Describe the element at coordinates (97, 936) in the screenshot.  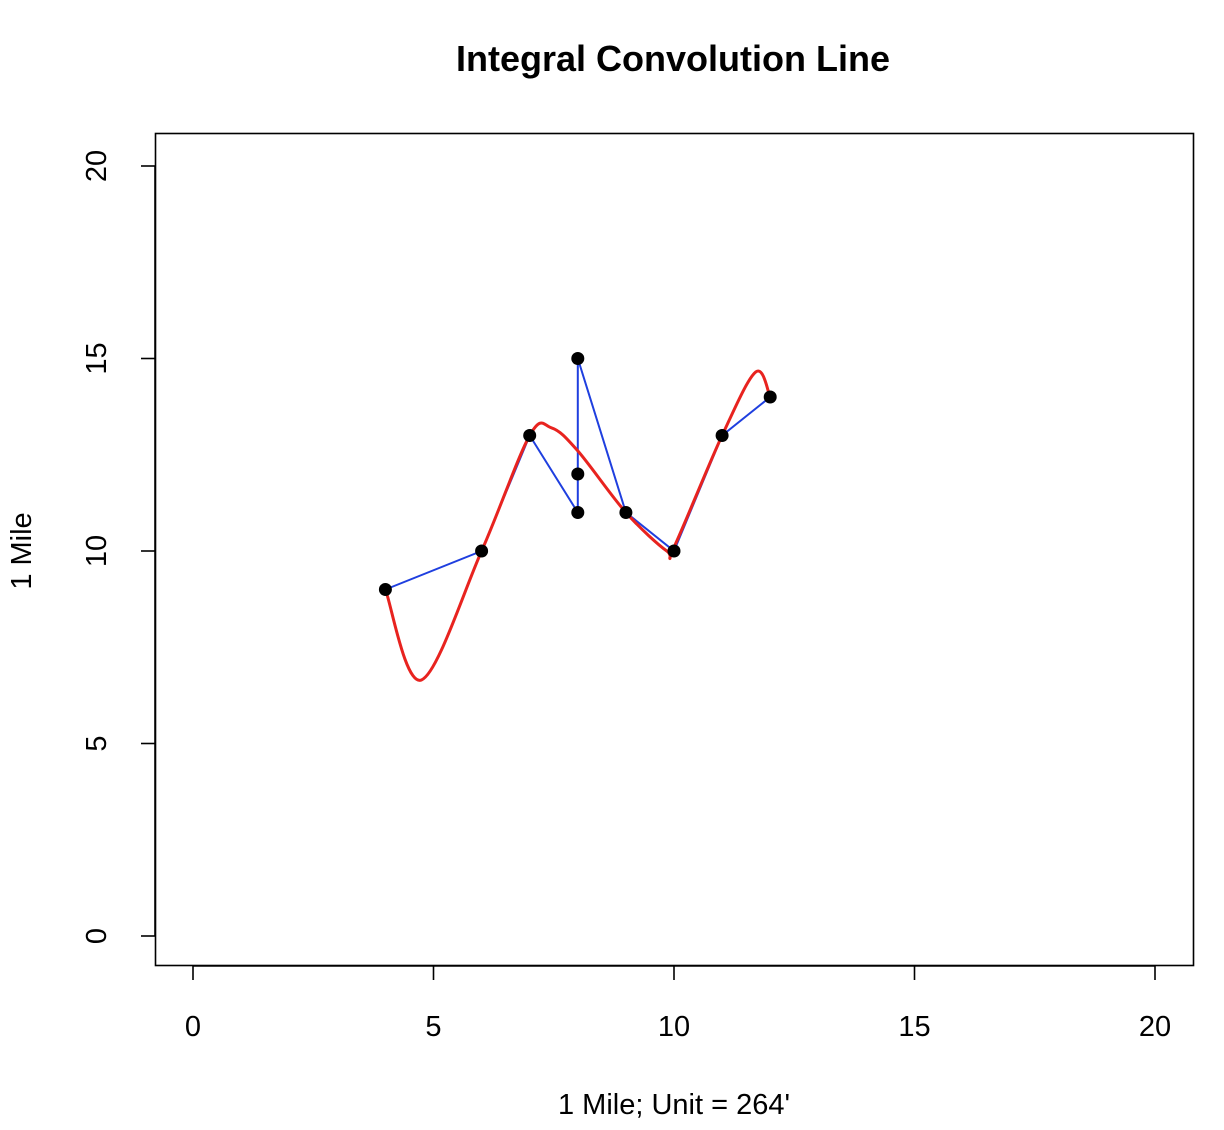
I see `y-tick-label: 0` at that location.